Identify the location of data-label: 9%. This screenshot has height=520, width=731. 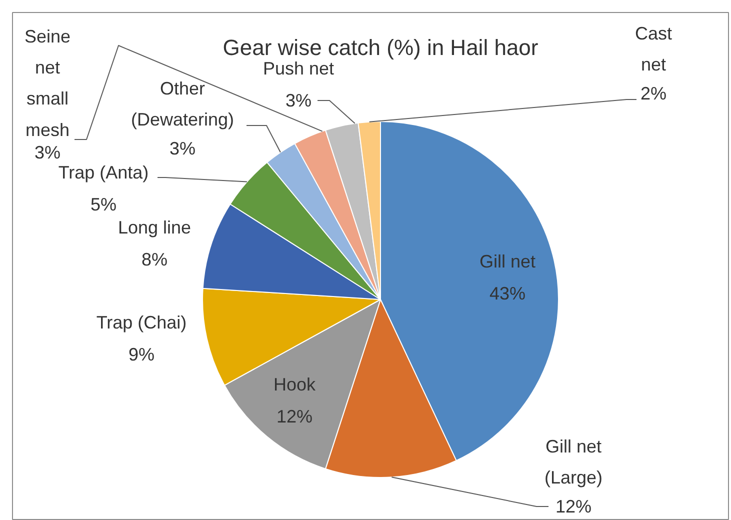
(141, 354).